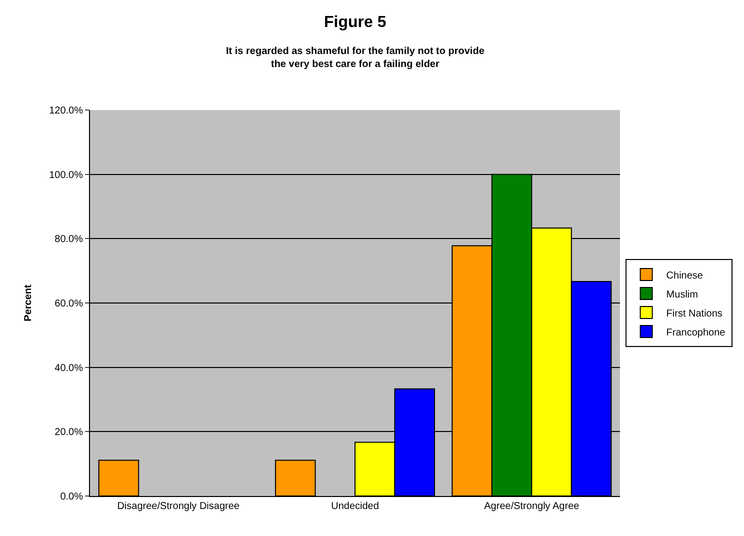 Image resolution: width=744 pixels, height=536 pixels. Describe the element at coordinates (72, 497) in the screenshot. I see `y-tick-label: 0.0%` at that location.